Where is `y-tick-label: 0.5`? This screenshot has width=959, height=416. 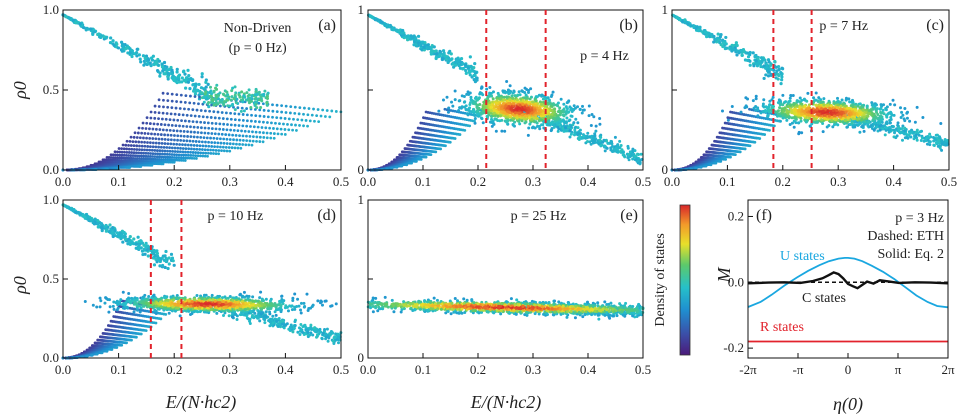
y-tick-label: 0.5 is located at coordinates (51, 89).